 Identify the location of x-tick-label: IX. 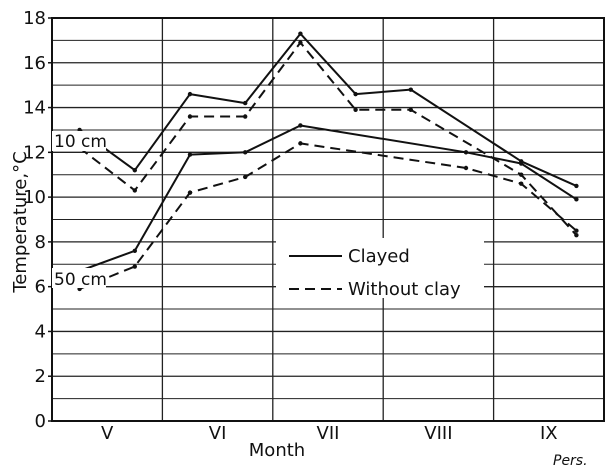
(549, 433).